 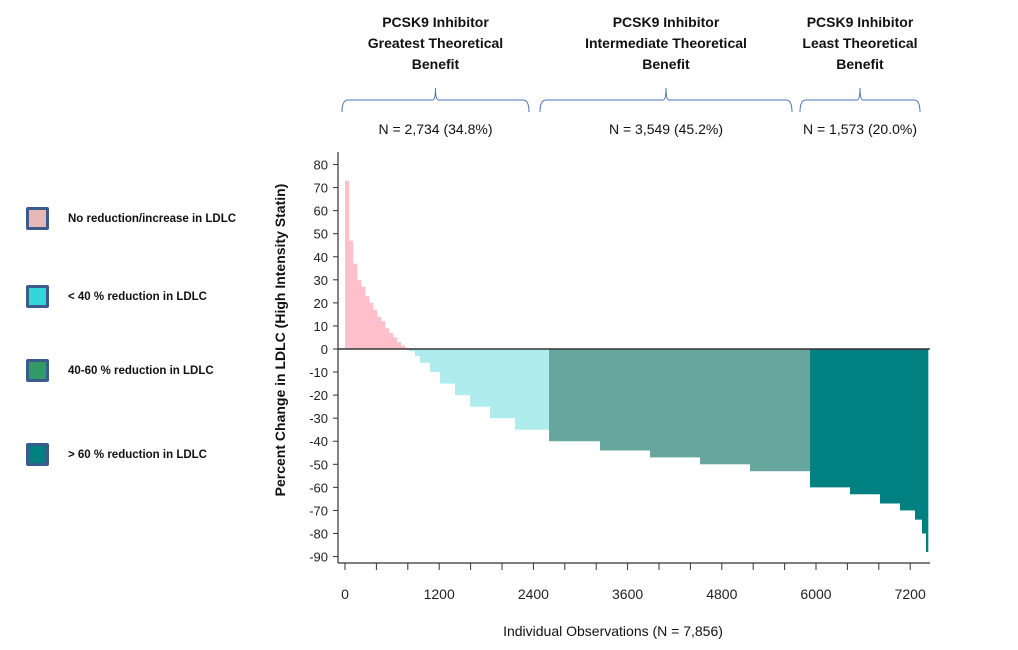 What do you see at coordinates (439, 594) in the screenshot?
I see `x-tick-label: 1200` at bounding box center [439, 594].